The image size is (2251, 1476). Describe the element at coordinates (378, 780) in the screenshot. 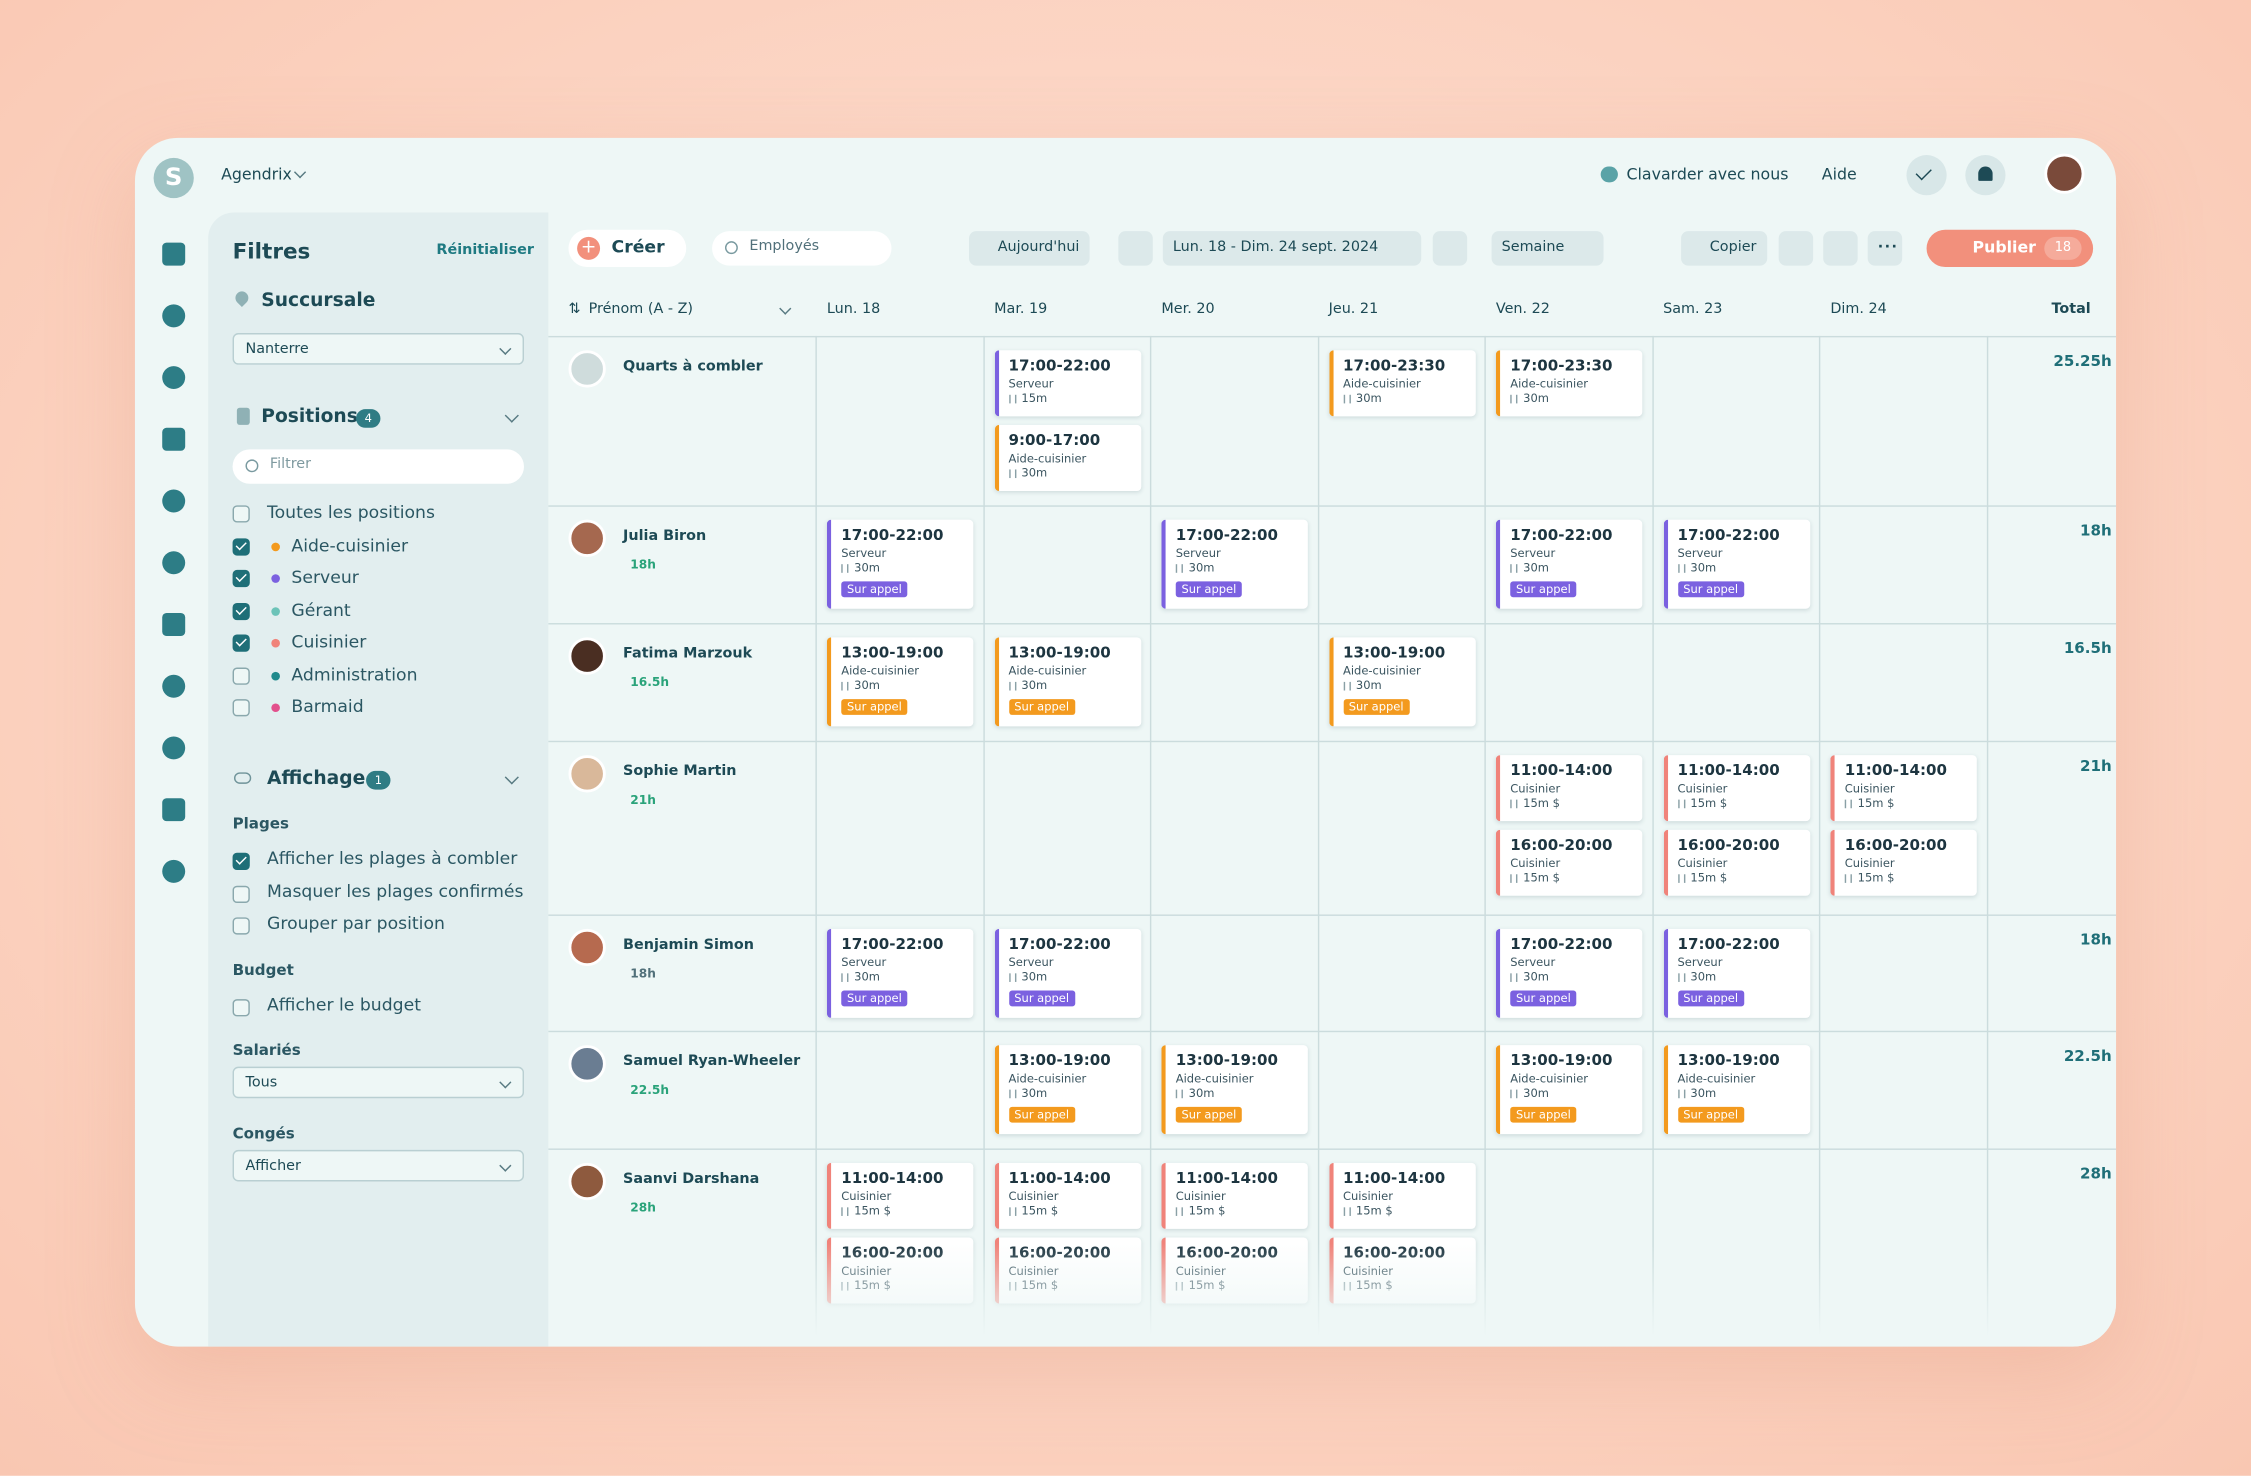

I see `display-count: 1` at that location.